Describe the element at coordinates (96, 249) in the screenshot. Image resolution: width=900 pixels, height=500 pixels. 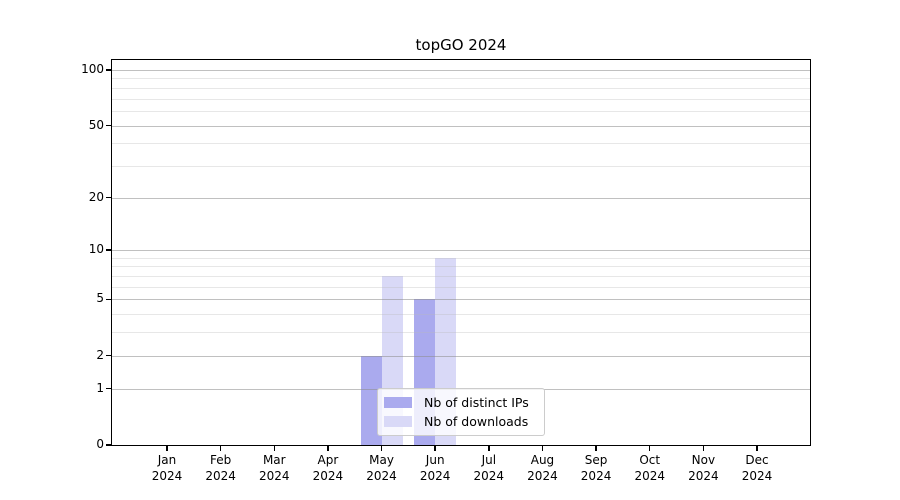
I see `y-tick-label: 10` at that location.